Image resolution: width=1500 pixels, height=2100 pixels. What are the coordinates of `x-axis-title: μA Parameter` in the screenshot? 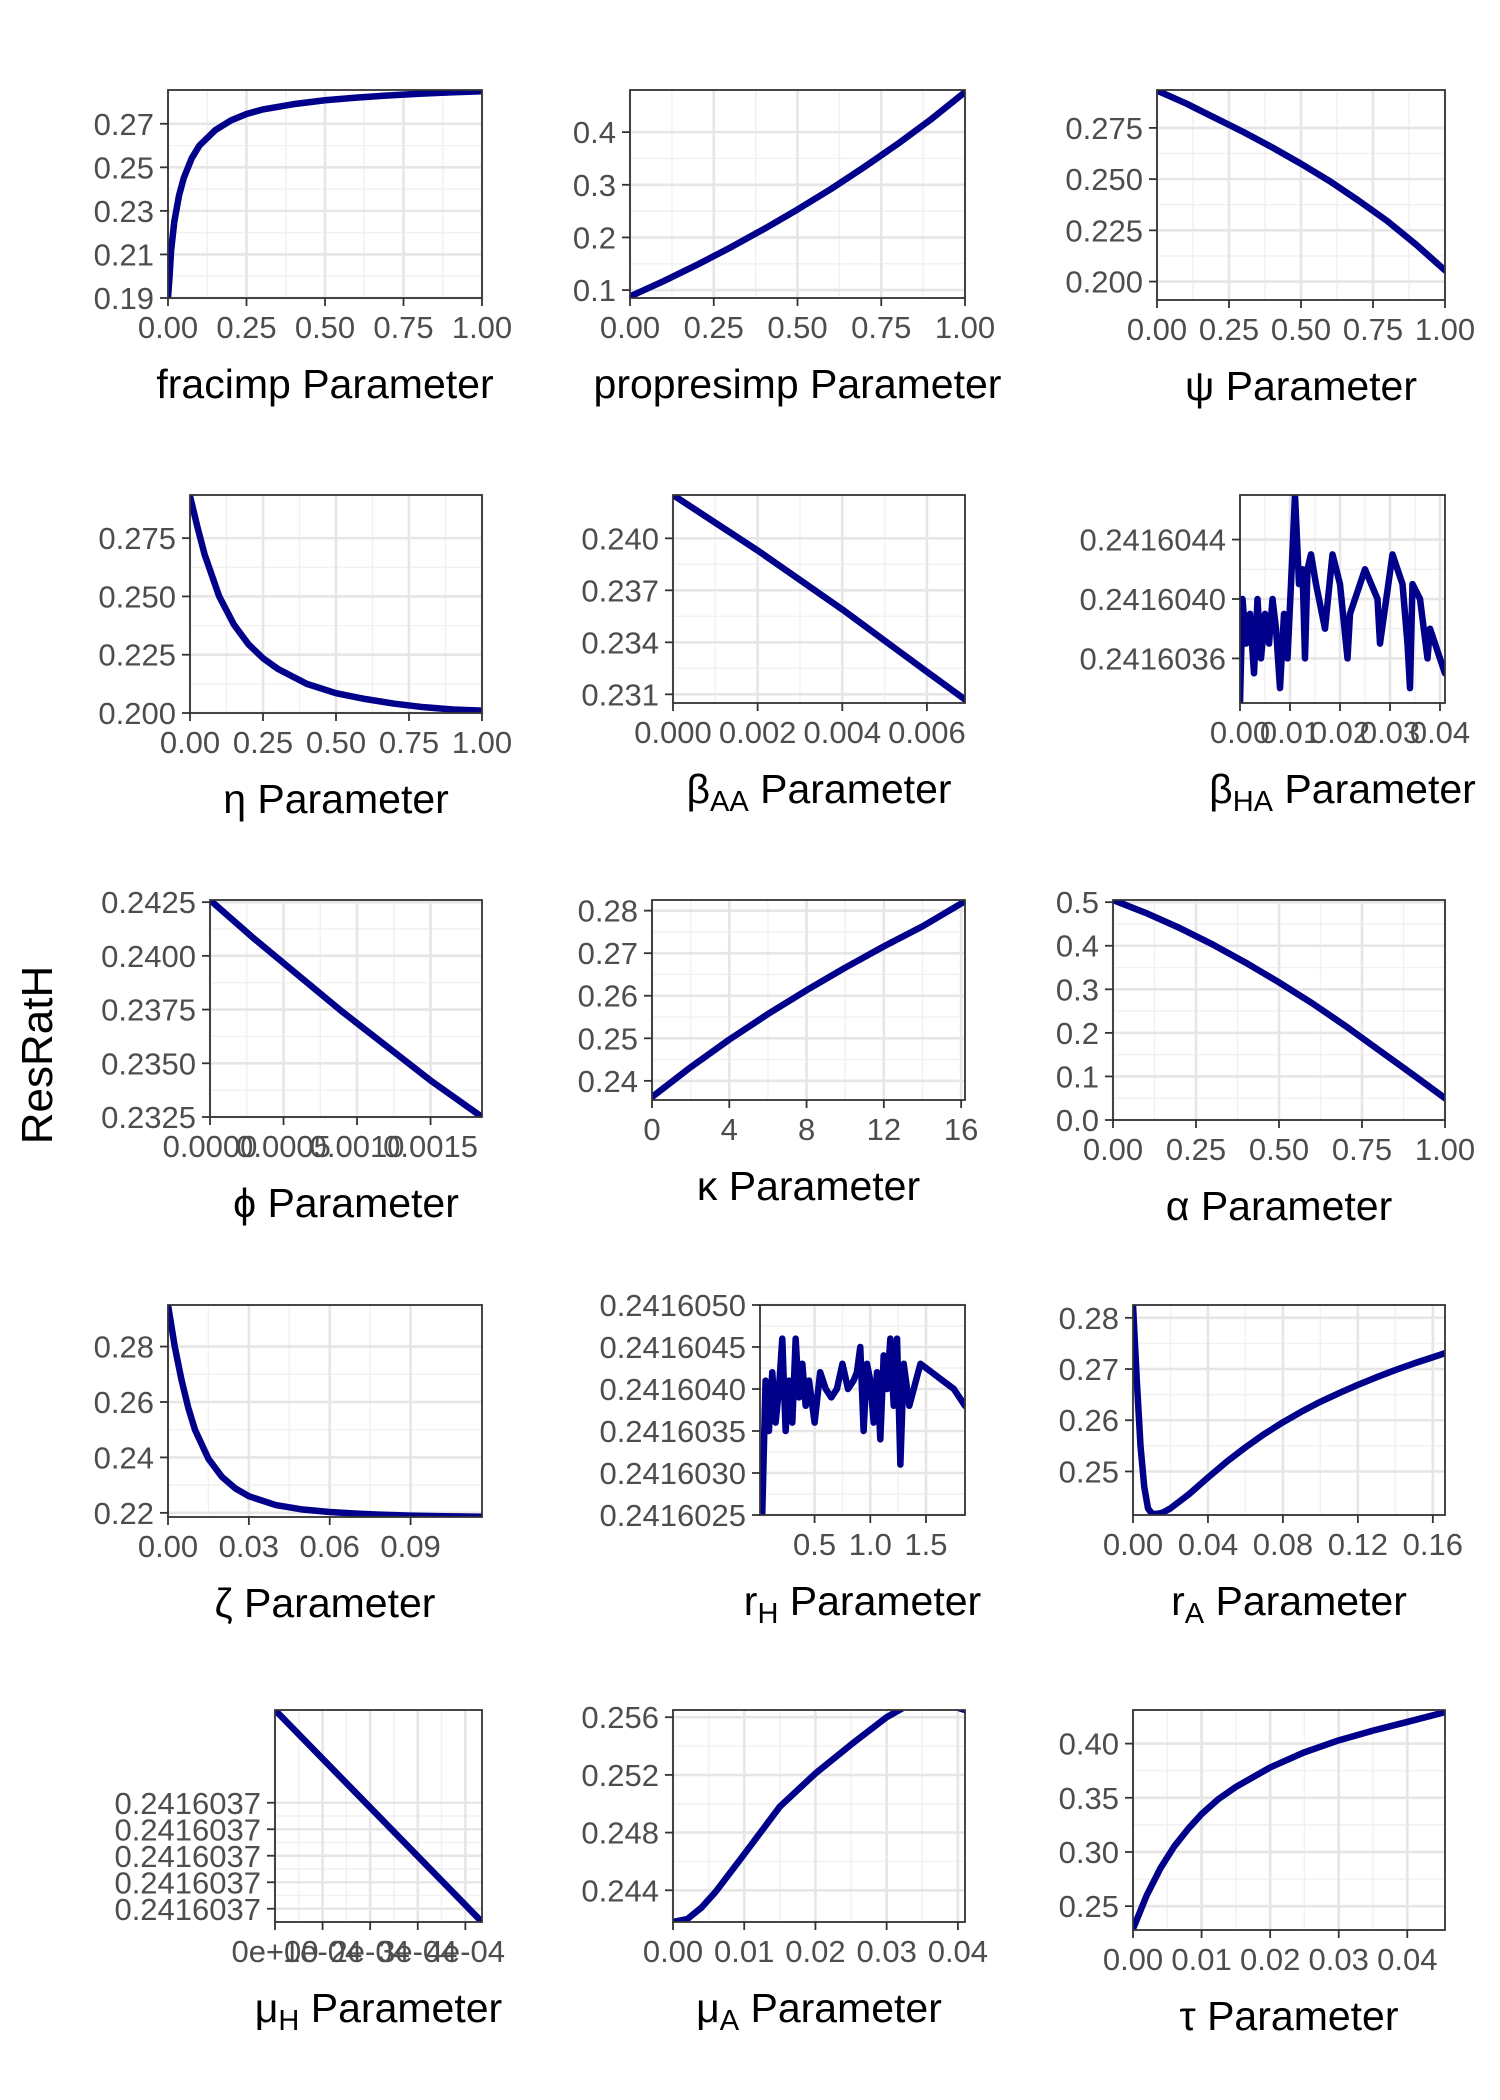 It's located at (819, 2011).